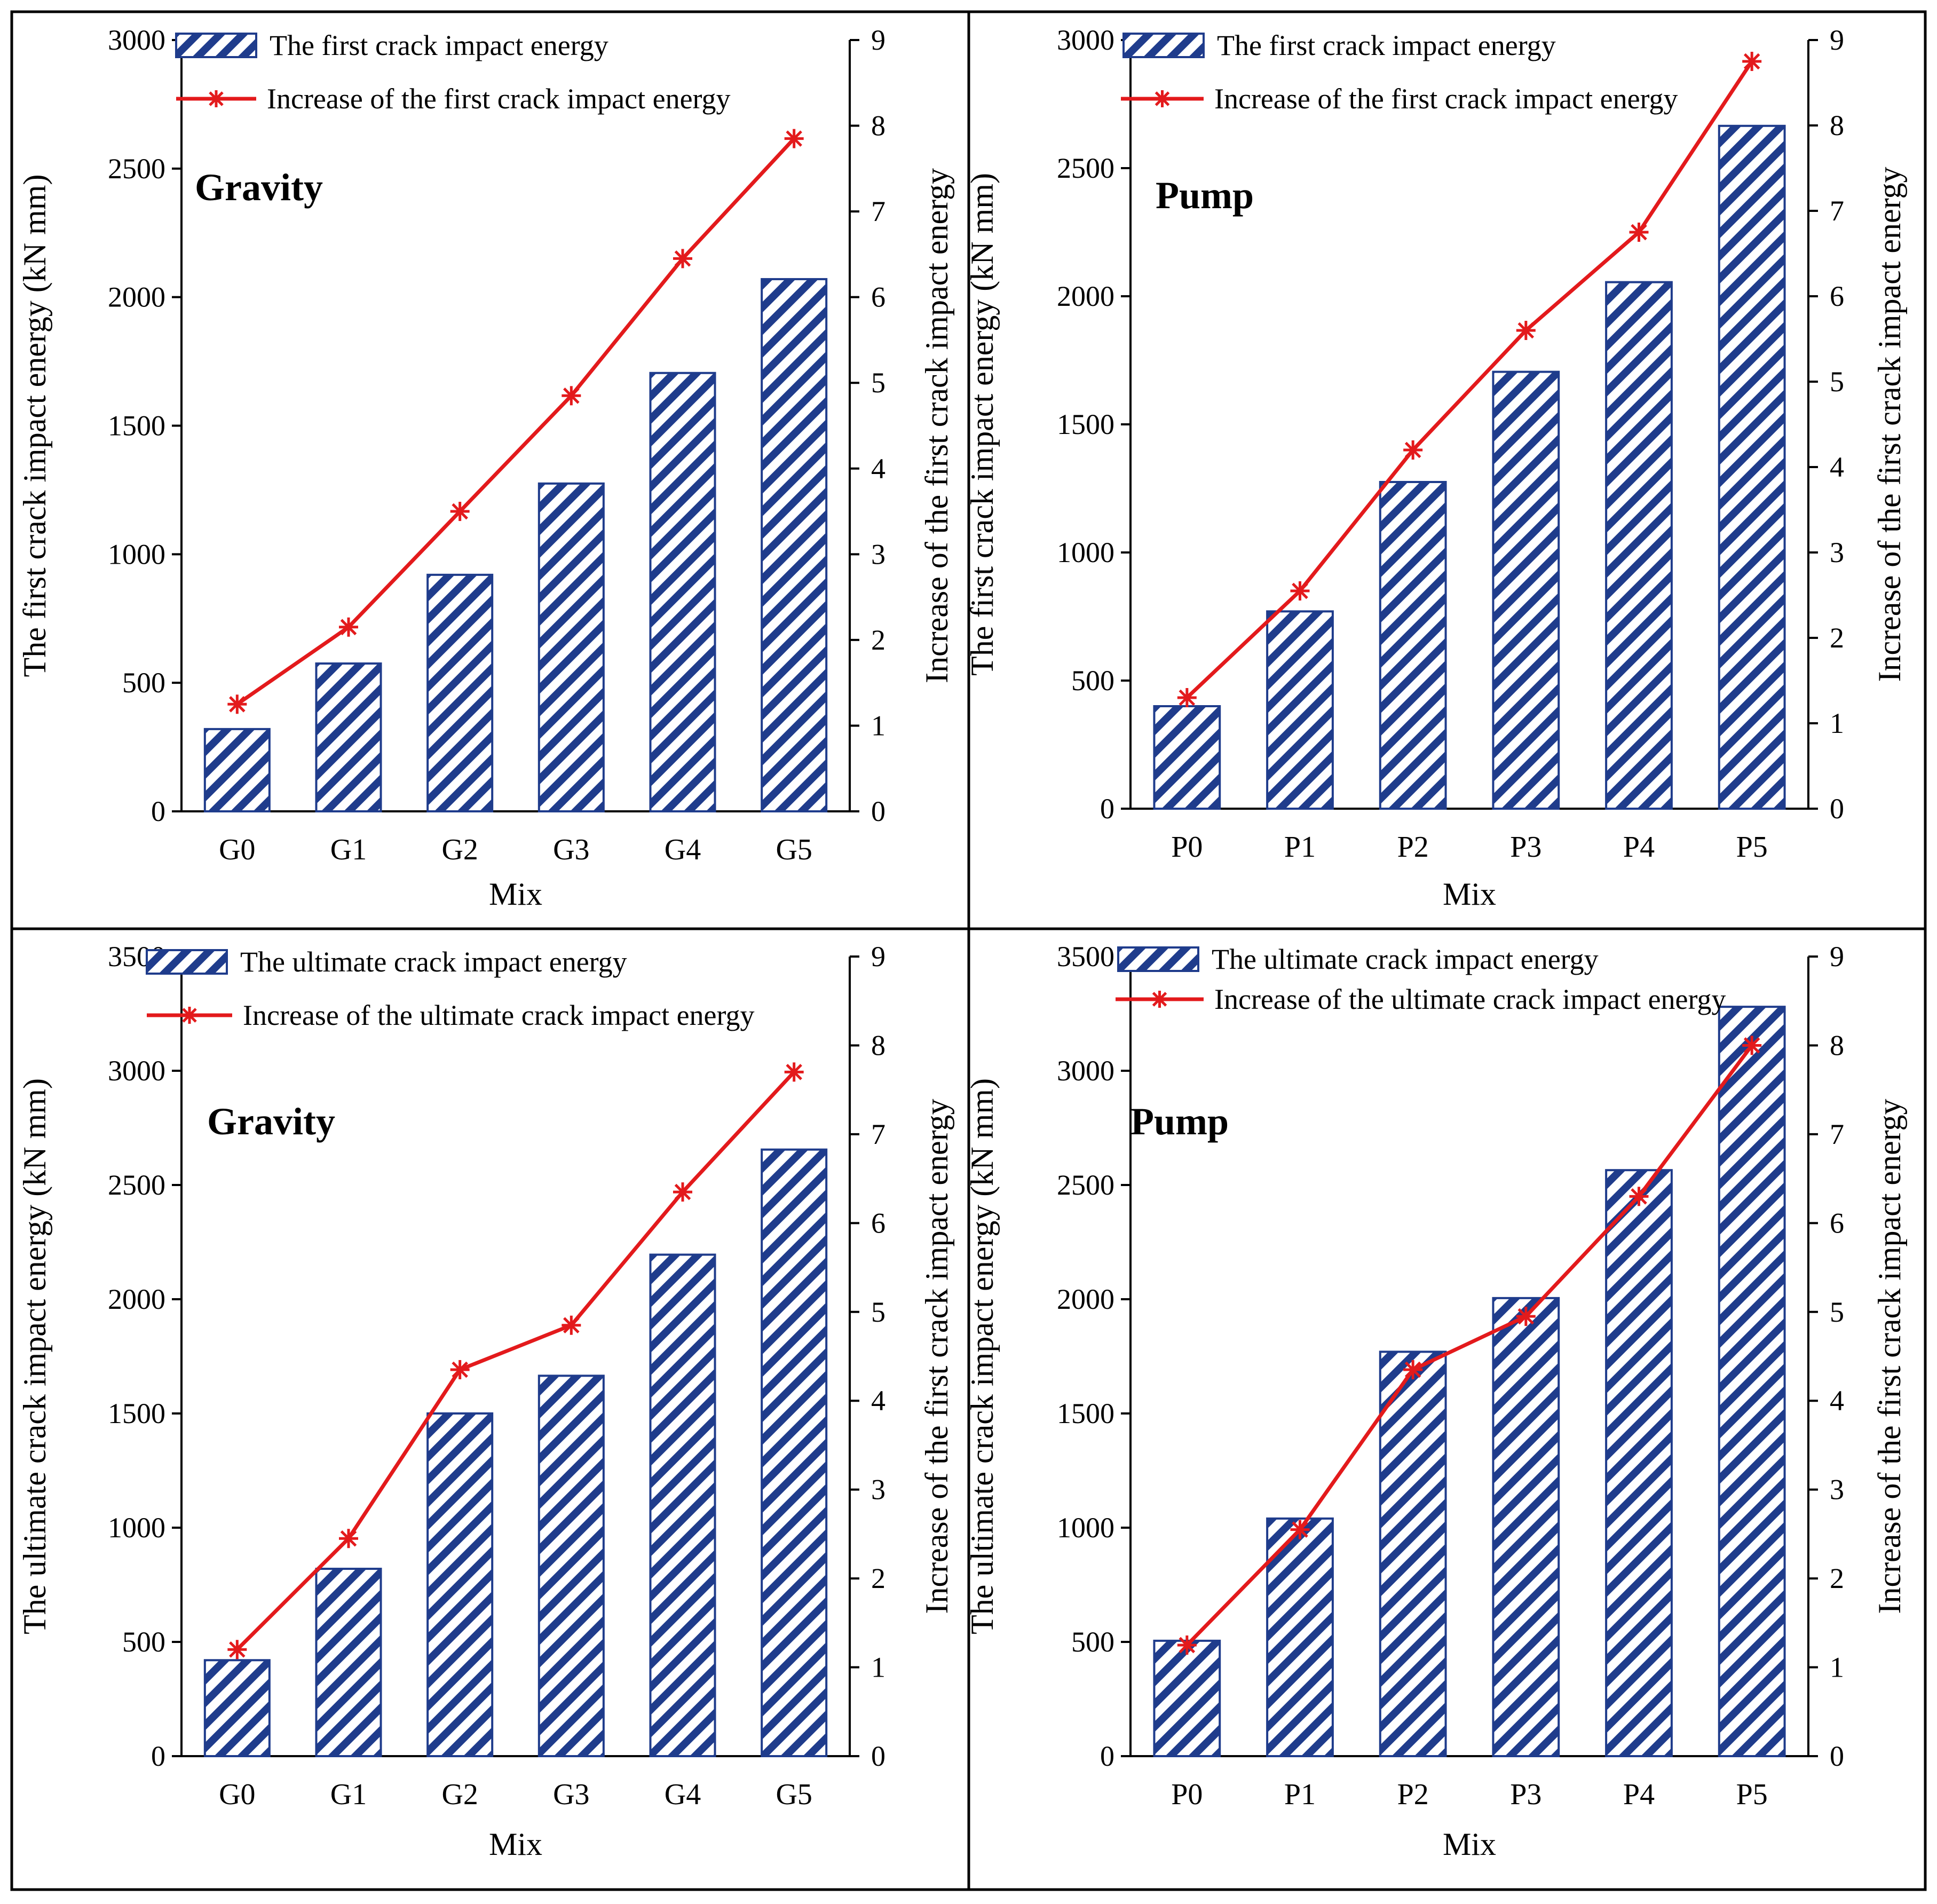 The height and width of the screenshot is (1904, 1937). What do you see at coordinates (1525, 1795) in the screenshot?
I see `x-tick-label: P3` at bounding box center [1525, 1795].